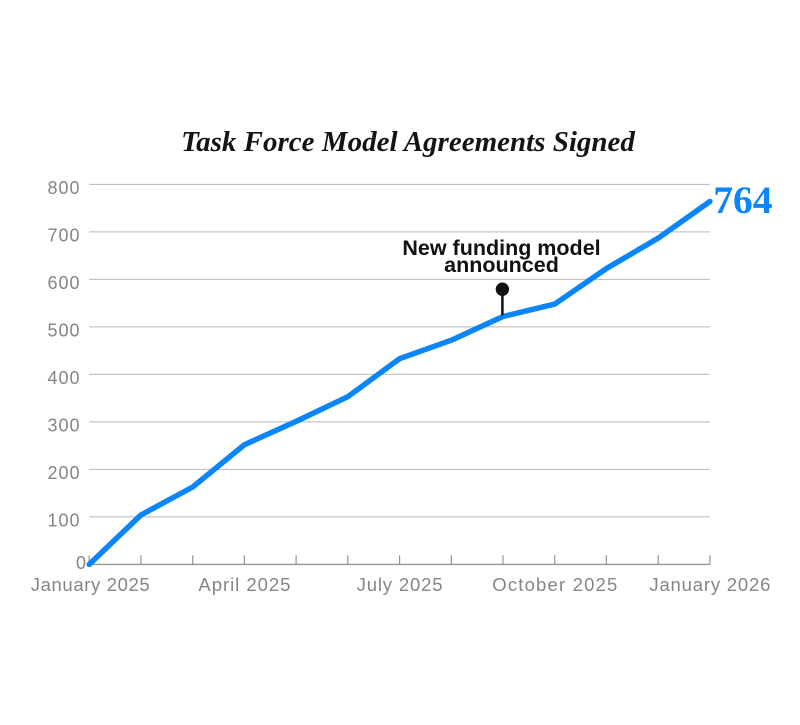 The width and height of the screenshot is (800, 725). Describe the element at coordinates (81, 563) in the screenshot. I see `svg-text: 0` at that location.